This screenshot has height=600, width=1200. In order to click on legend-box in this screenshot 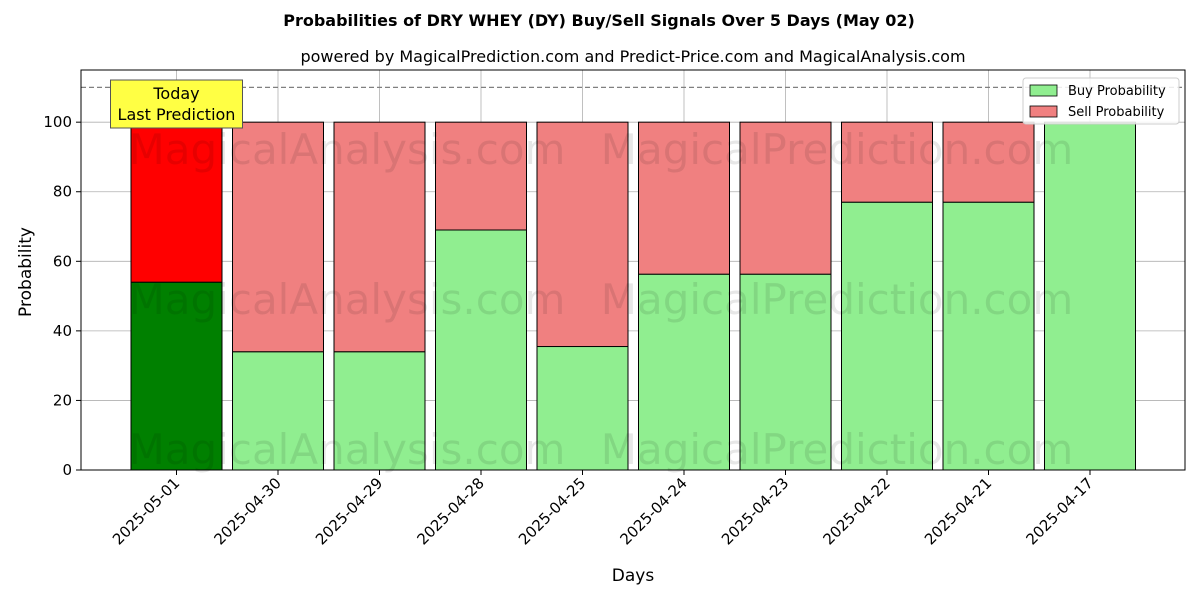, I will do `click(1101, 101)`.